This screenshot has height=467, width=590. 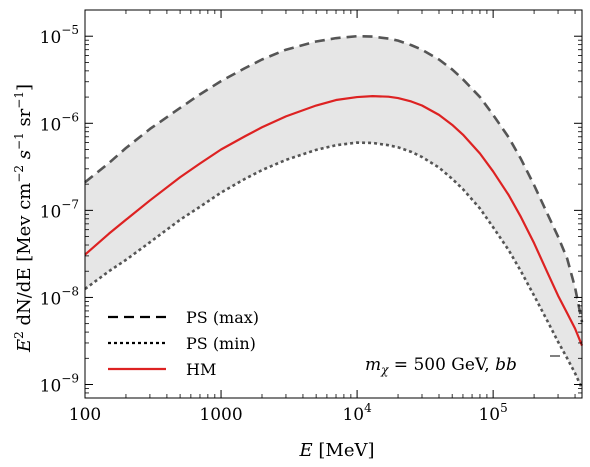 What do you see at coordinates (220, 415) in the screenshot?
I see `x-tick-label: 1000` at bounding box center [220, 415].